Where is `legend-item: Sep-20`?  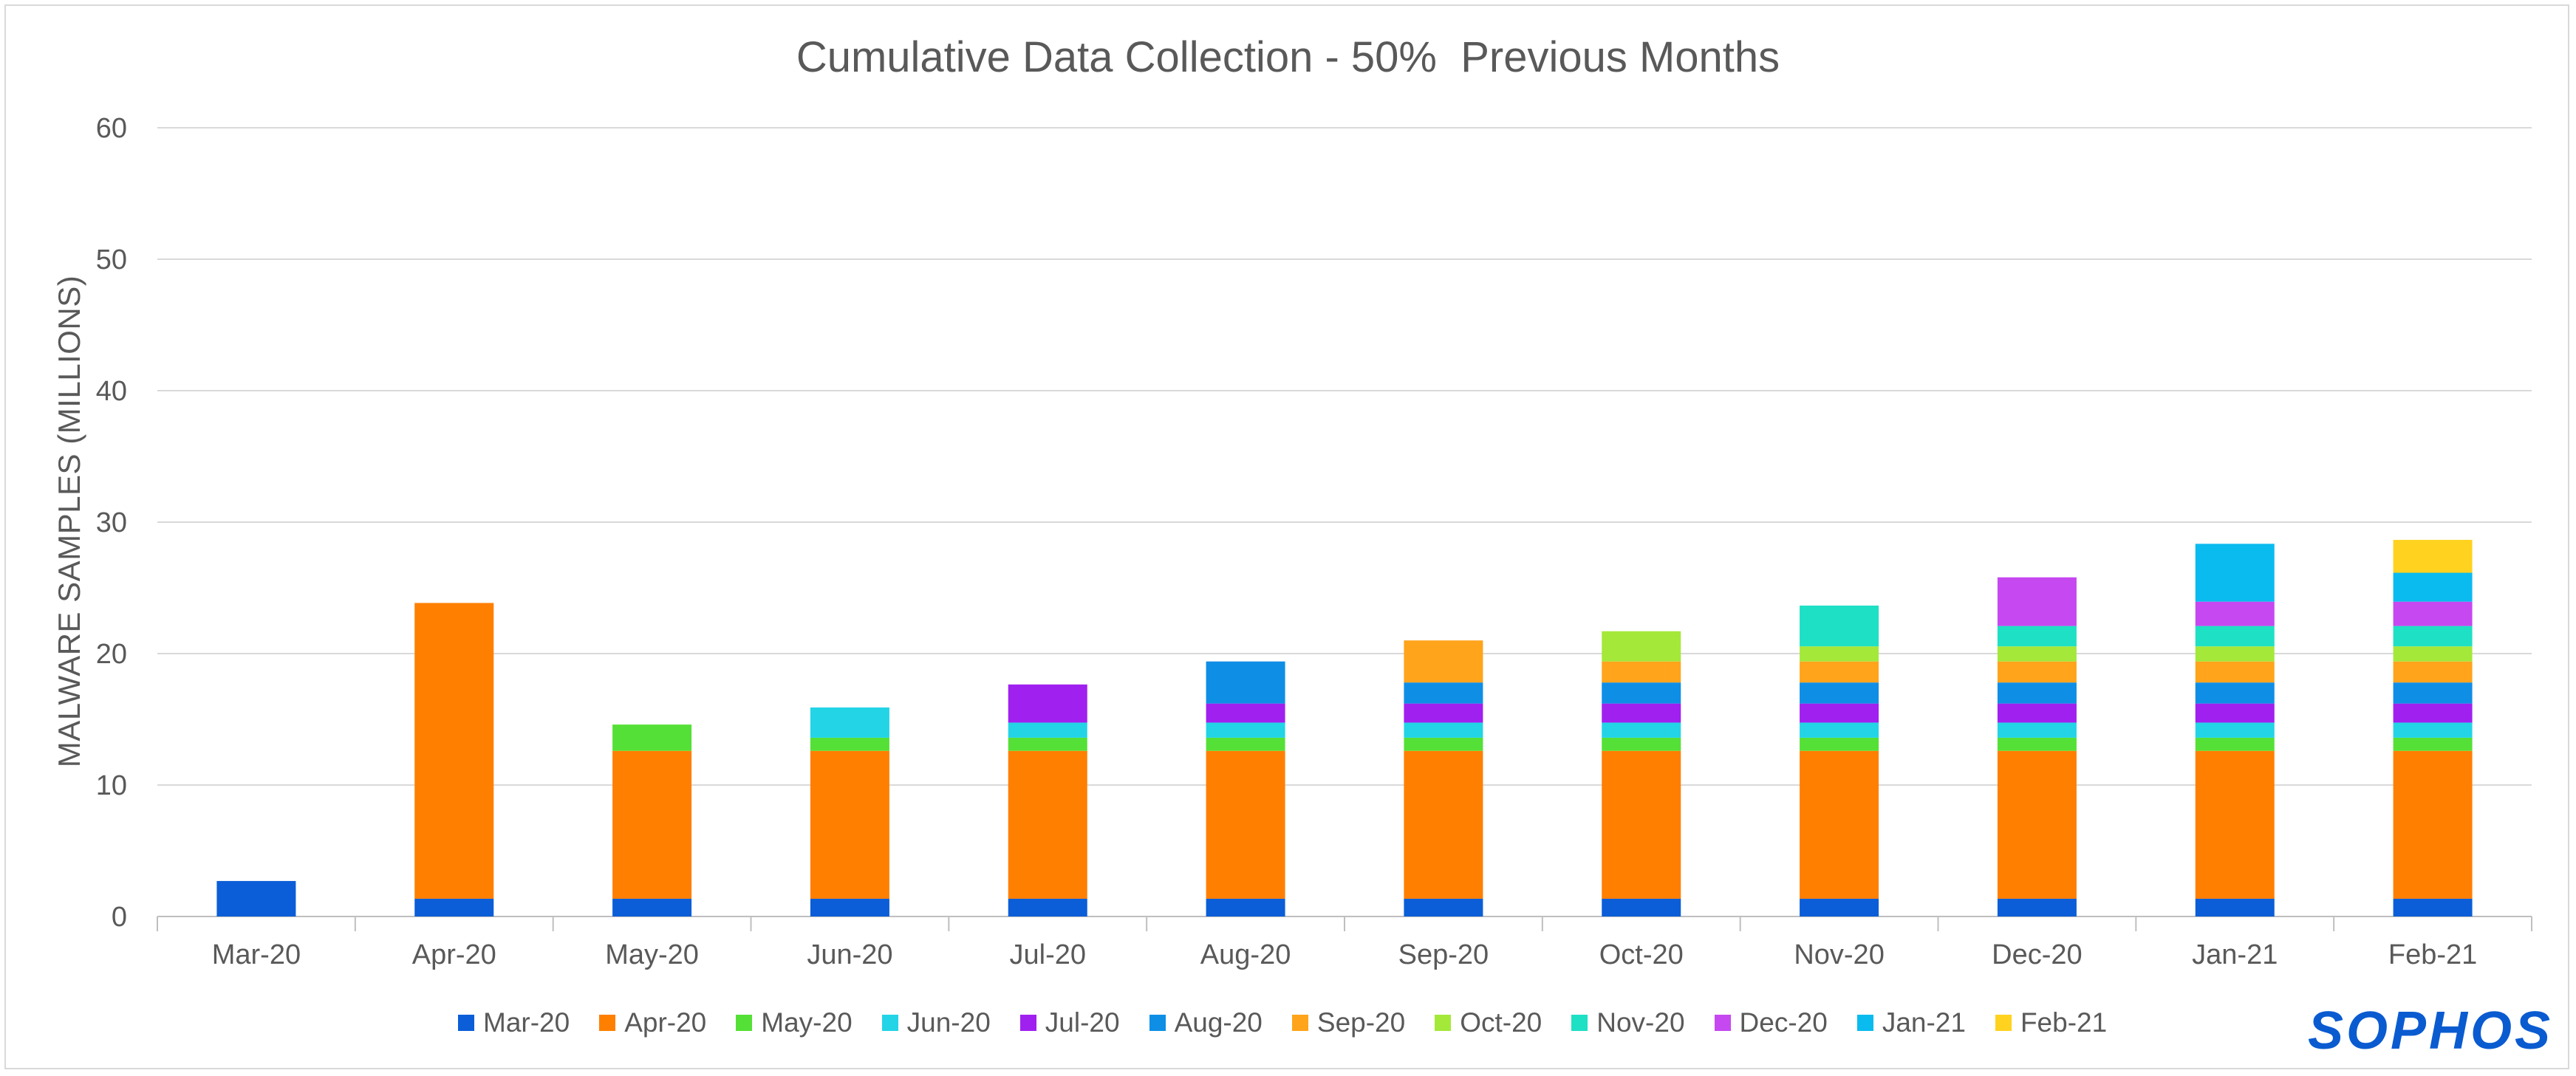 legend-item: Sep-20 is located at coordinates (1349, 1022).